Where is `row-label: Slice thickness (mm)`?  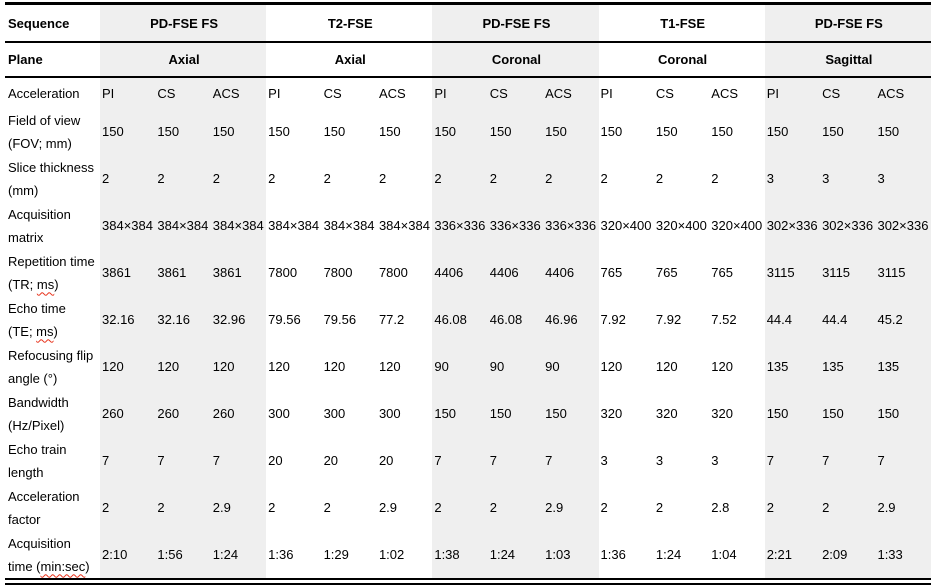 row-label: Slice thickness (mm) is located at coordinates (52, 178).